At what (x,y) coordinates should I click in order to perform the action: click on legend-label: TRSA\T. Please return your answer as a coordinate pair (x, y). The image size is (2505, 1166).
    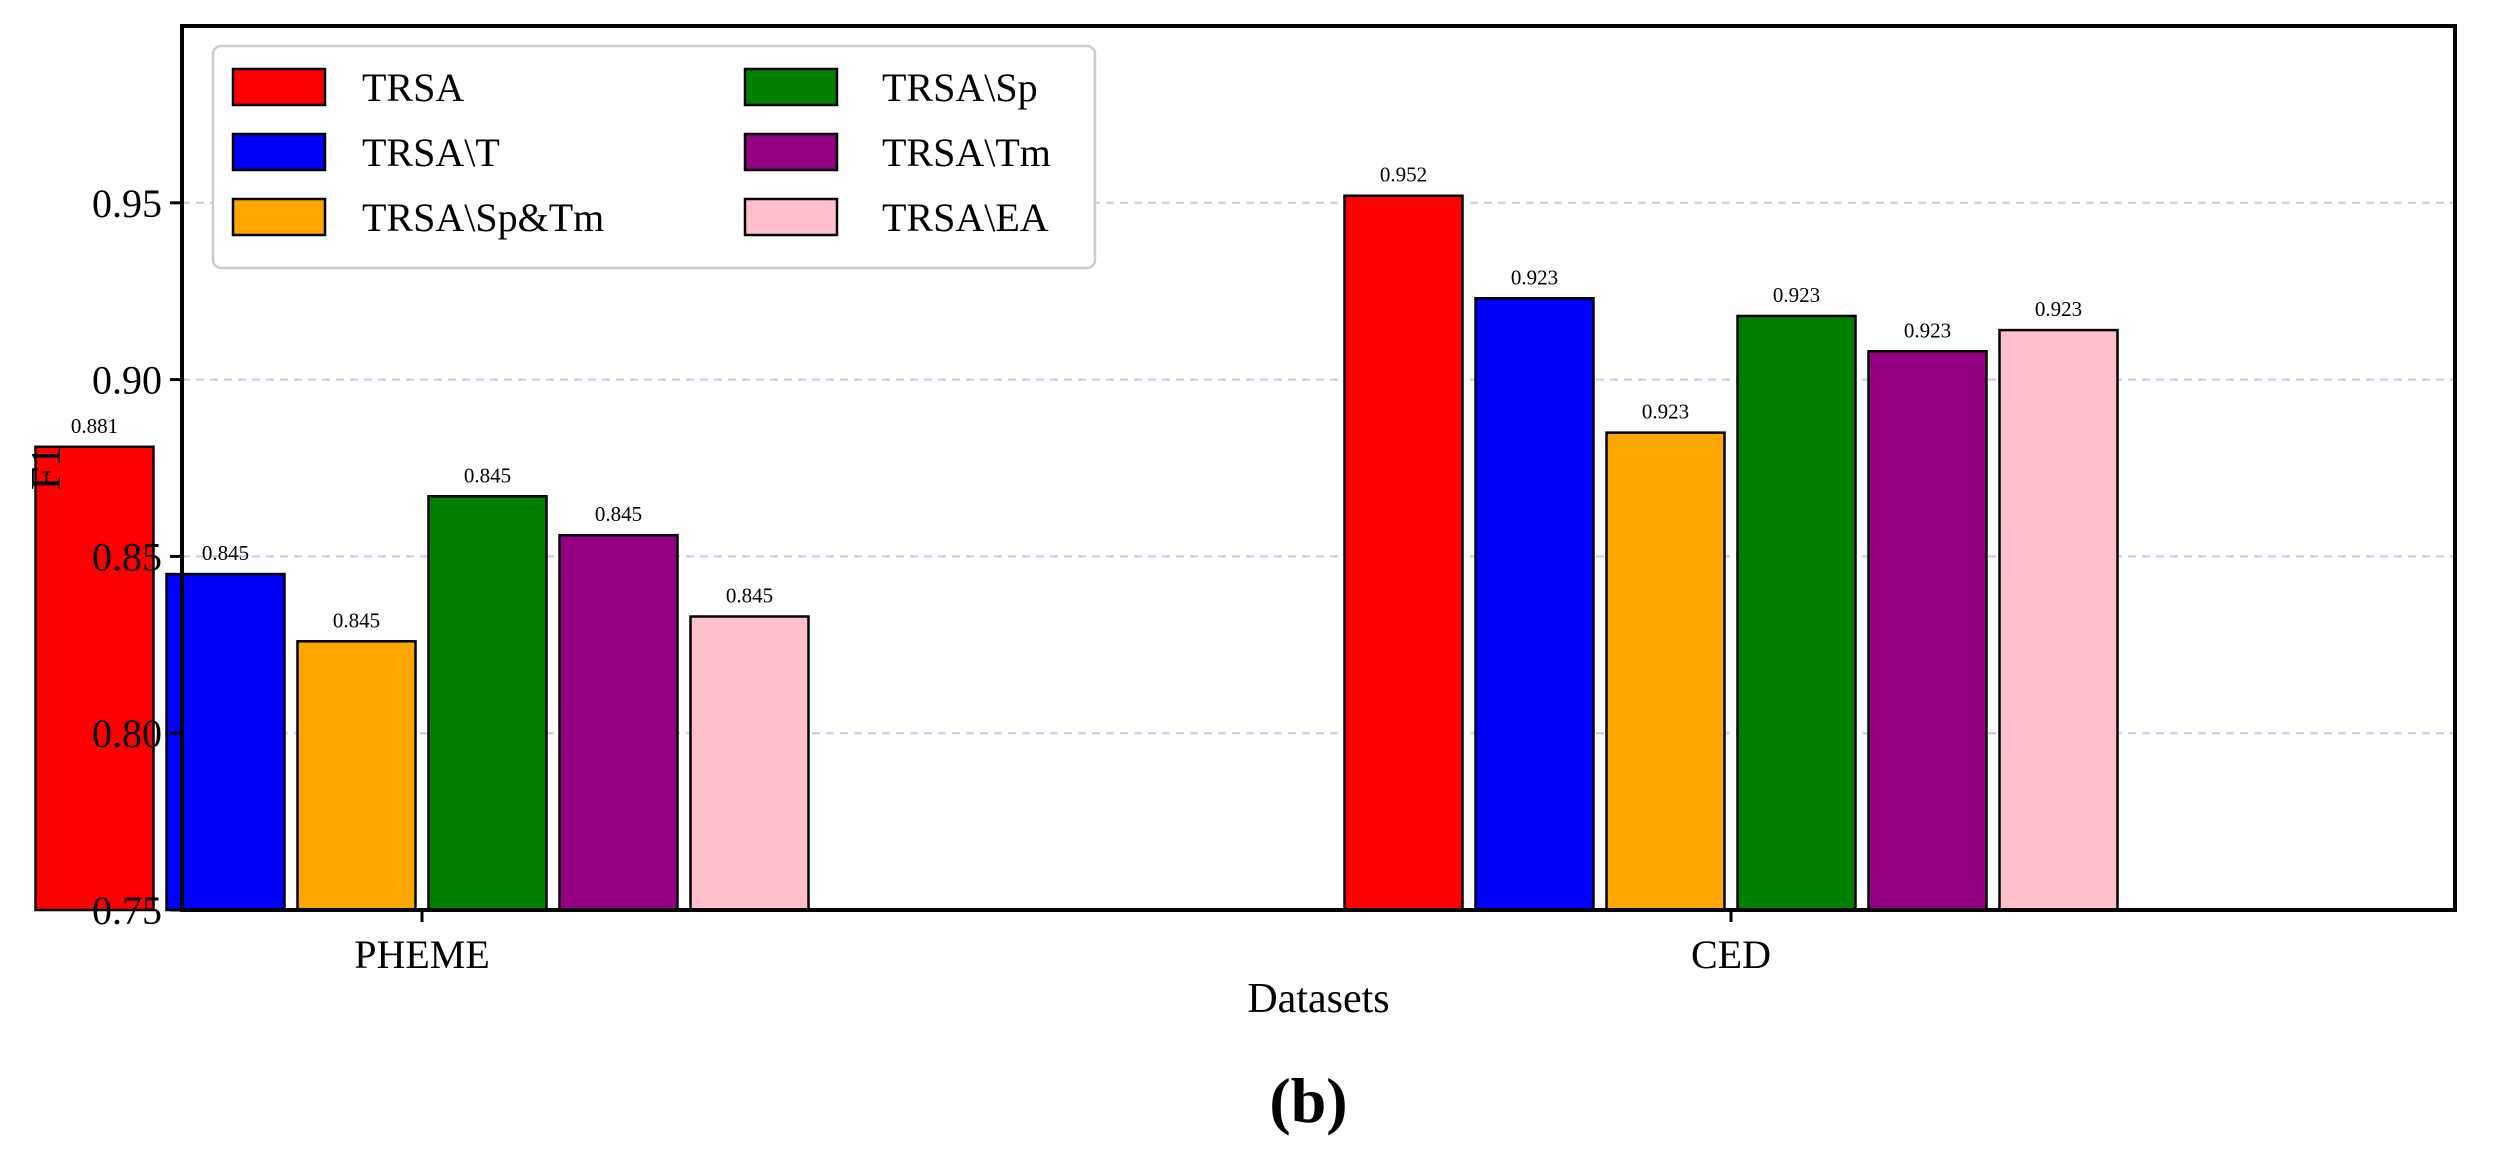
    Looking at the image, I should click on (431, 152).